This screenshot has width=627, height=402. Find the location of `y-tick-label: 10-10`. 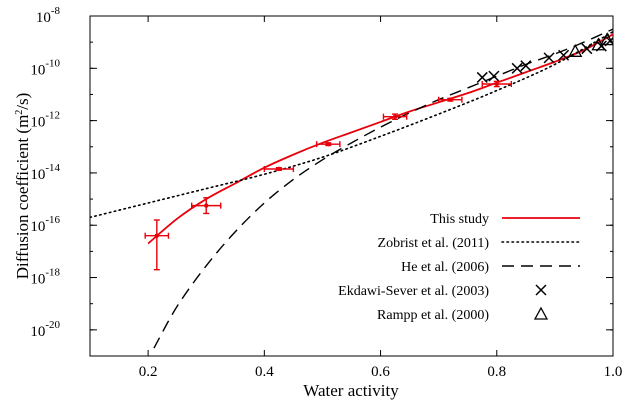

y-tick-label: 10-10 is located at coordinates (45, 67).